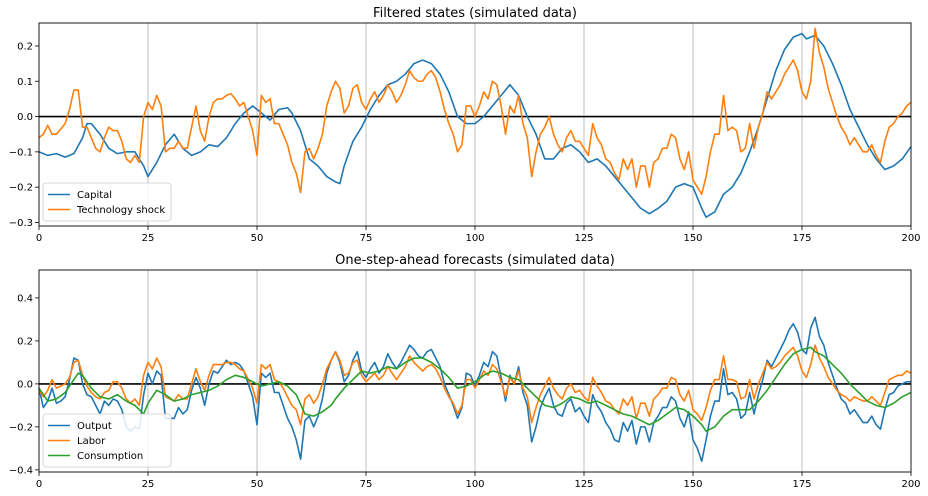 The width and height of the screenshot is (928, 496). I want to click on bottom-chart-x-axis: 0 25 50 75 100 125 150 175 200, so click(478, 481).